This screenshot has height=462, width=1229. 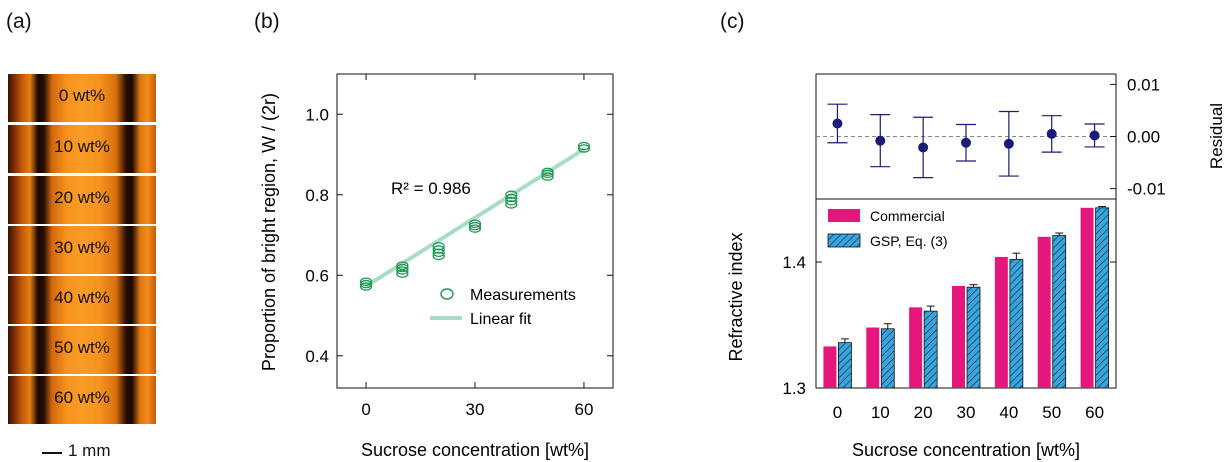 I want to click on strip-label: 0 wt%, so click(x=82, y=95).